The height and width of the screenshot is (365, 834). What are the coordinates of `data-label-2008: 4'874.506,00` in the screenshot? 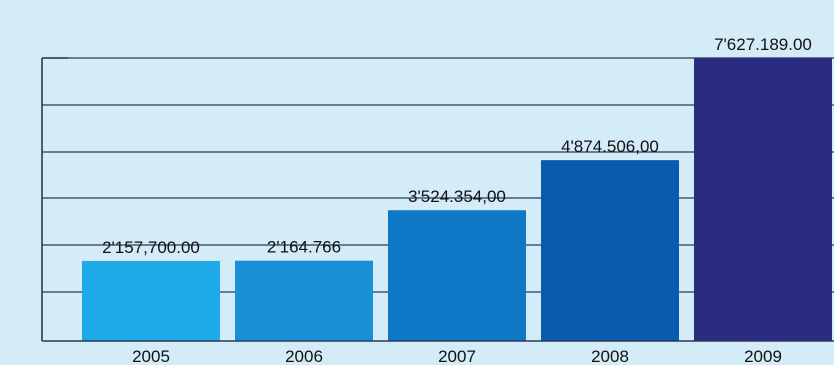 It's located at (610, 146).